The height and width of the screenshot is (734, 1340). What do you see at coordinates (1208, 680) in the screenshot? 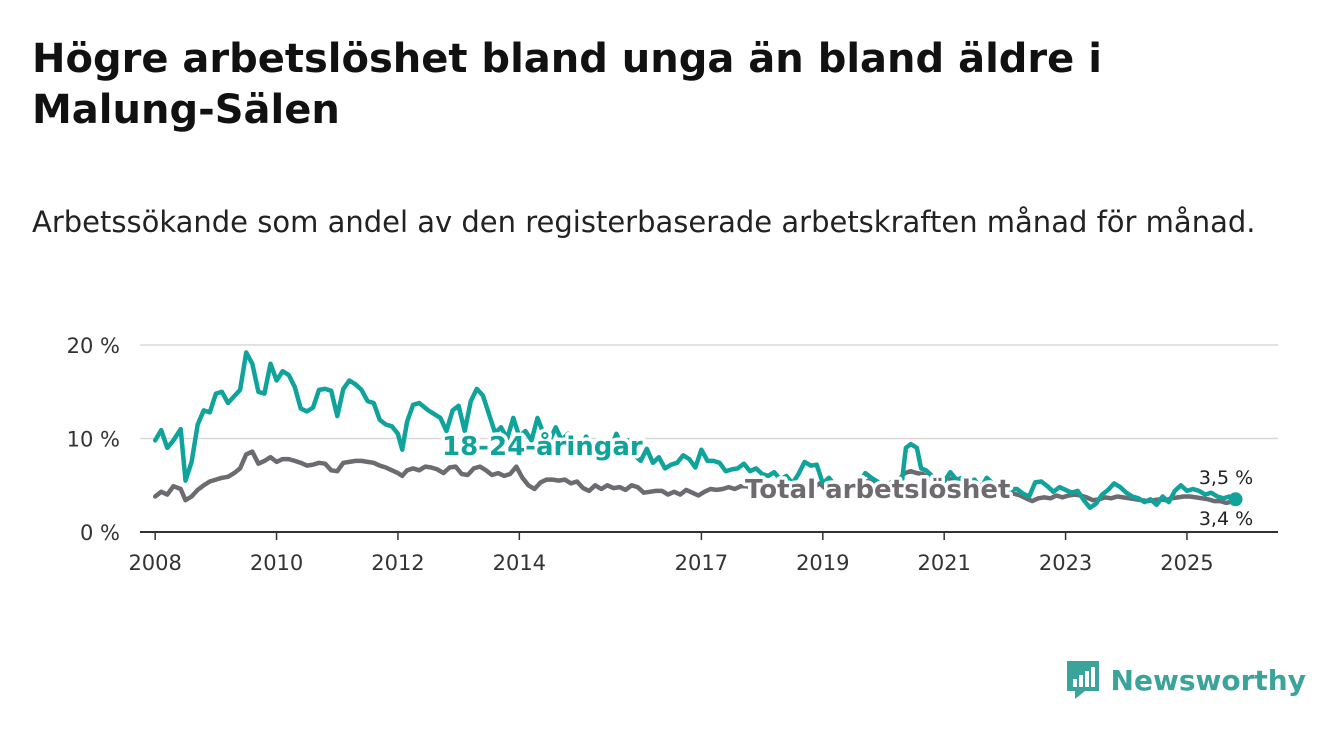
I see `brand-name: Newsworthy` at bounding box center [1208, 680].